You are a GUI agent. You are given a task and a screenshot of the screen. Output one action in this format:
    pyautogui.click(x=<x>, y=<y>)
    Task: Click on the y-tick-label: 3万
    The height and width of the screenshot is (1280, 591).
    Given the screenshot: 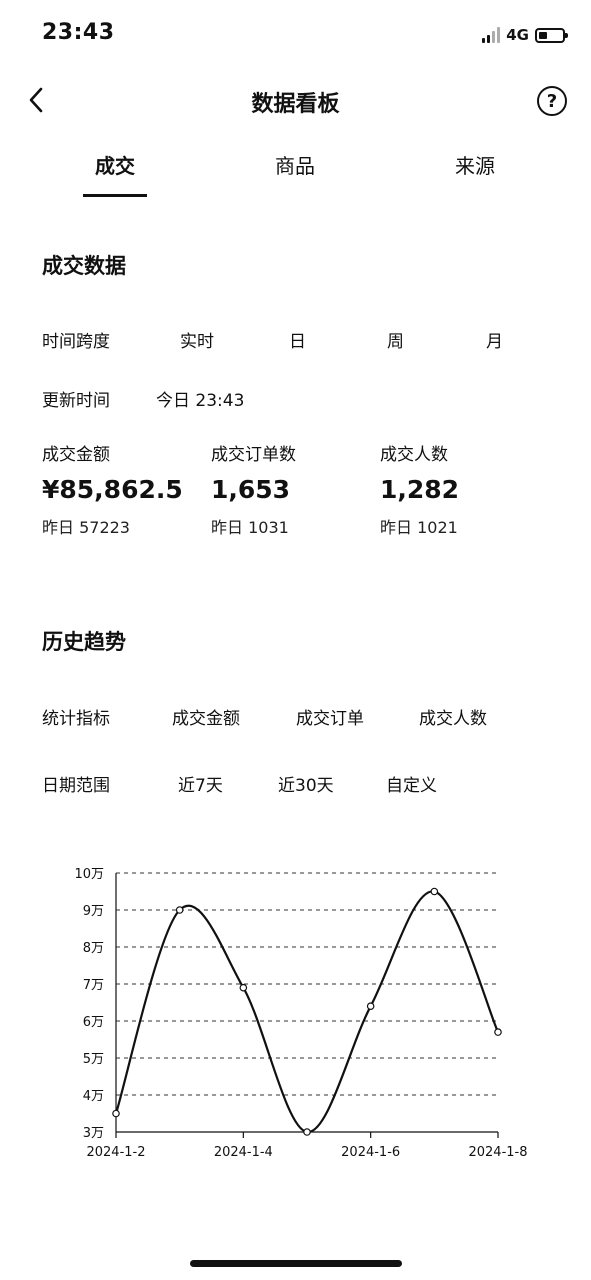 What is the action you would take?
    pyautogui.click(x=93, y=1133)
    